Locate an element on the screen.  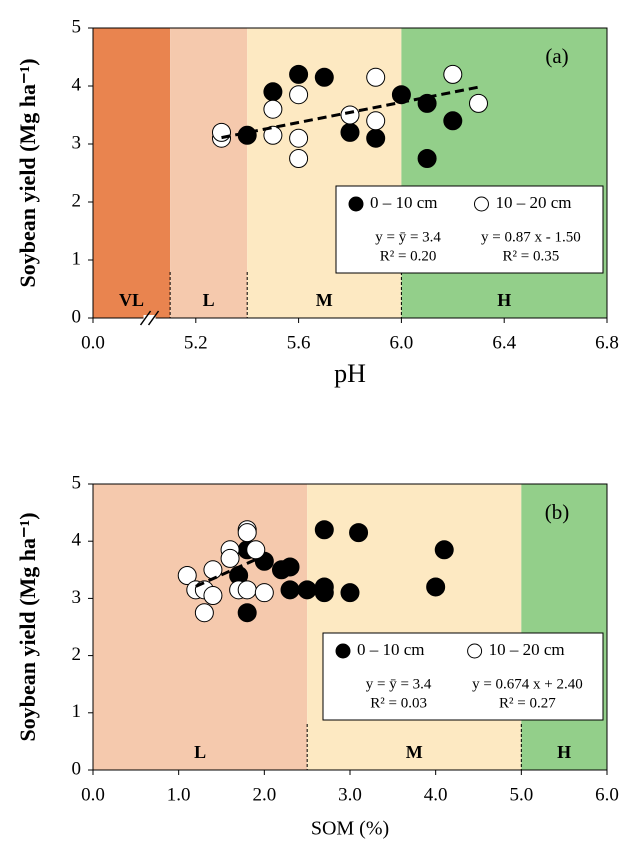
x-tick-label: 5.0 is located at coordinates (521, 794).